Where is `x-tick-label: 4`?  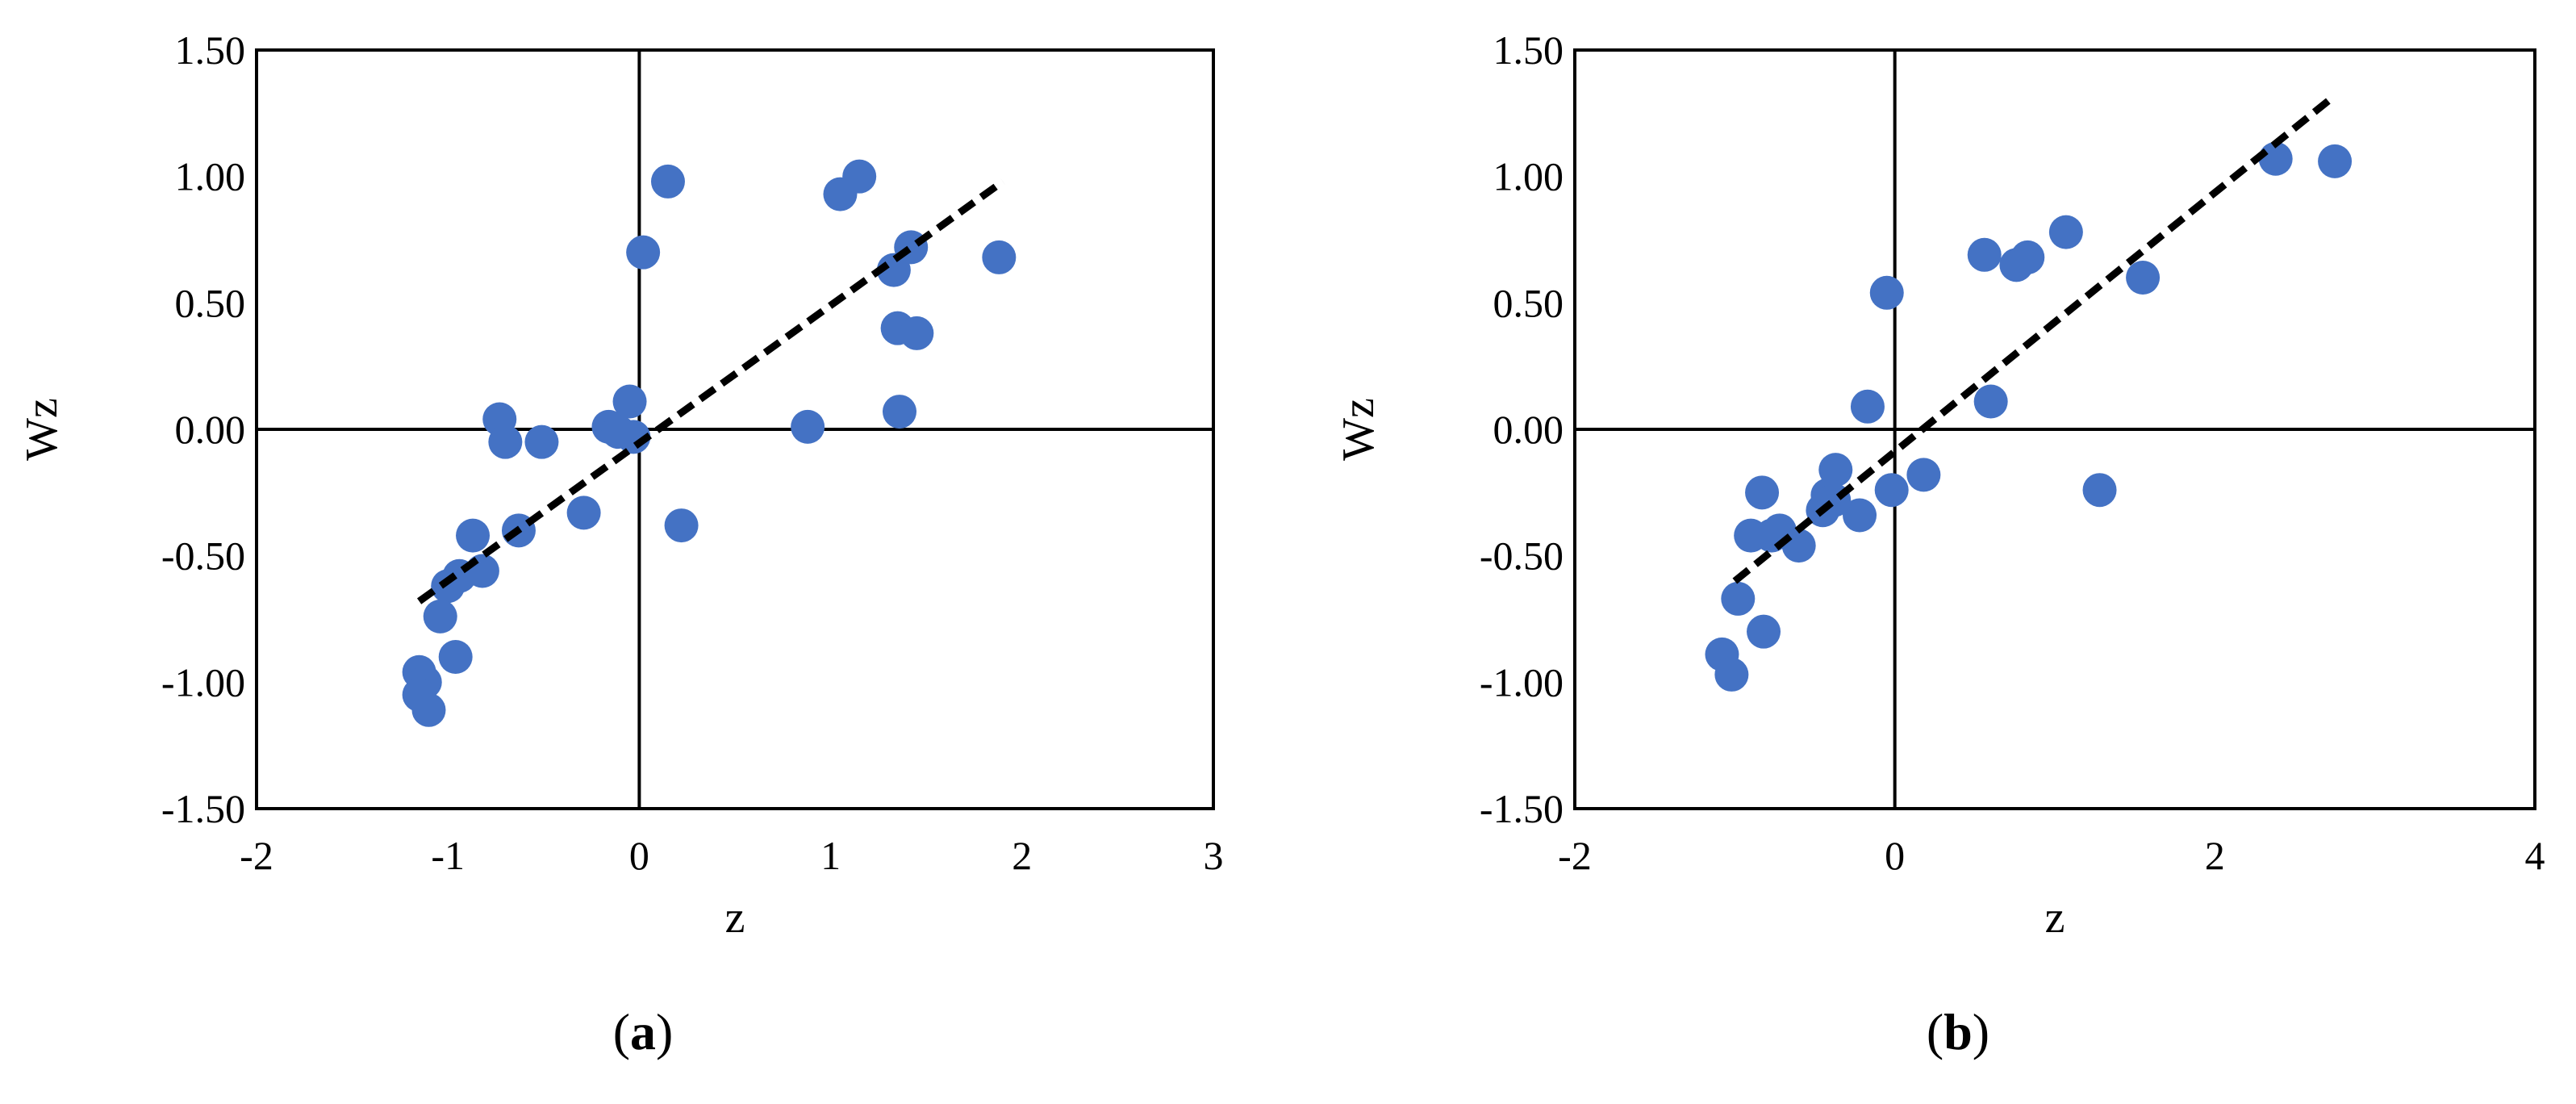 x-tick-label: 4 is located at coordinates (2535, 855).